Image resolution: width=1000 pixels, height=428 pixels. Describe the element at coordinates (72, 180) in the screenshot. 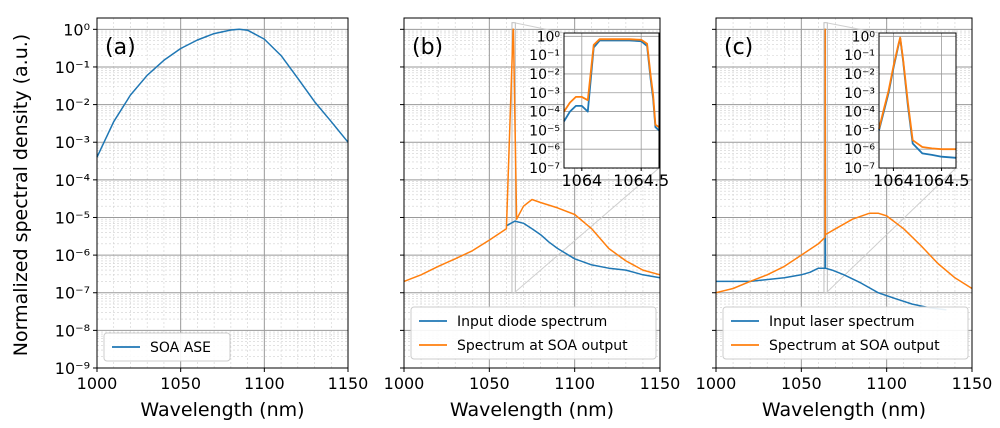

I see `y-tick-label: 10⁻⁴` at that location.